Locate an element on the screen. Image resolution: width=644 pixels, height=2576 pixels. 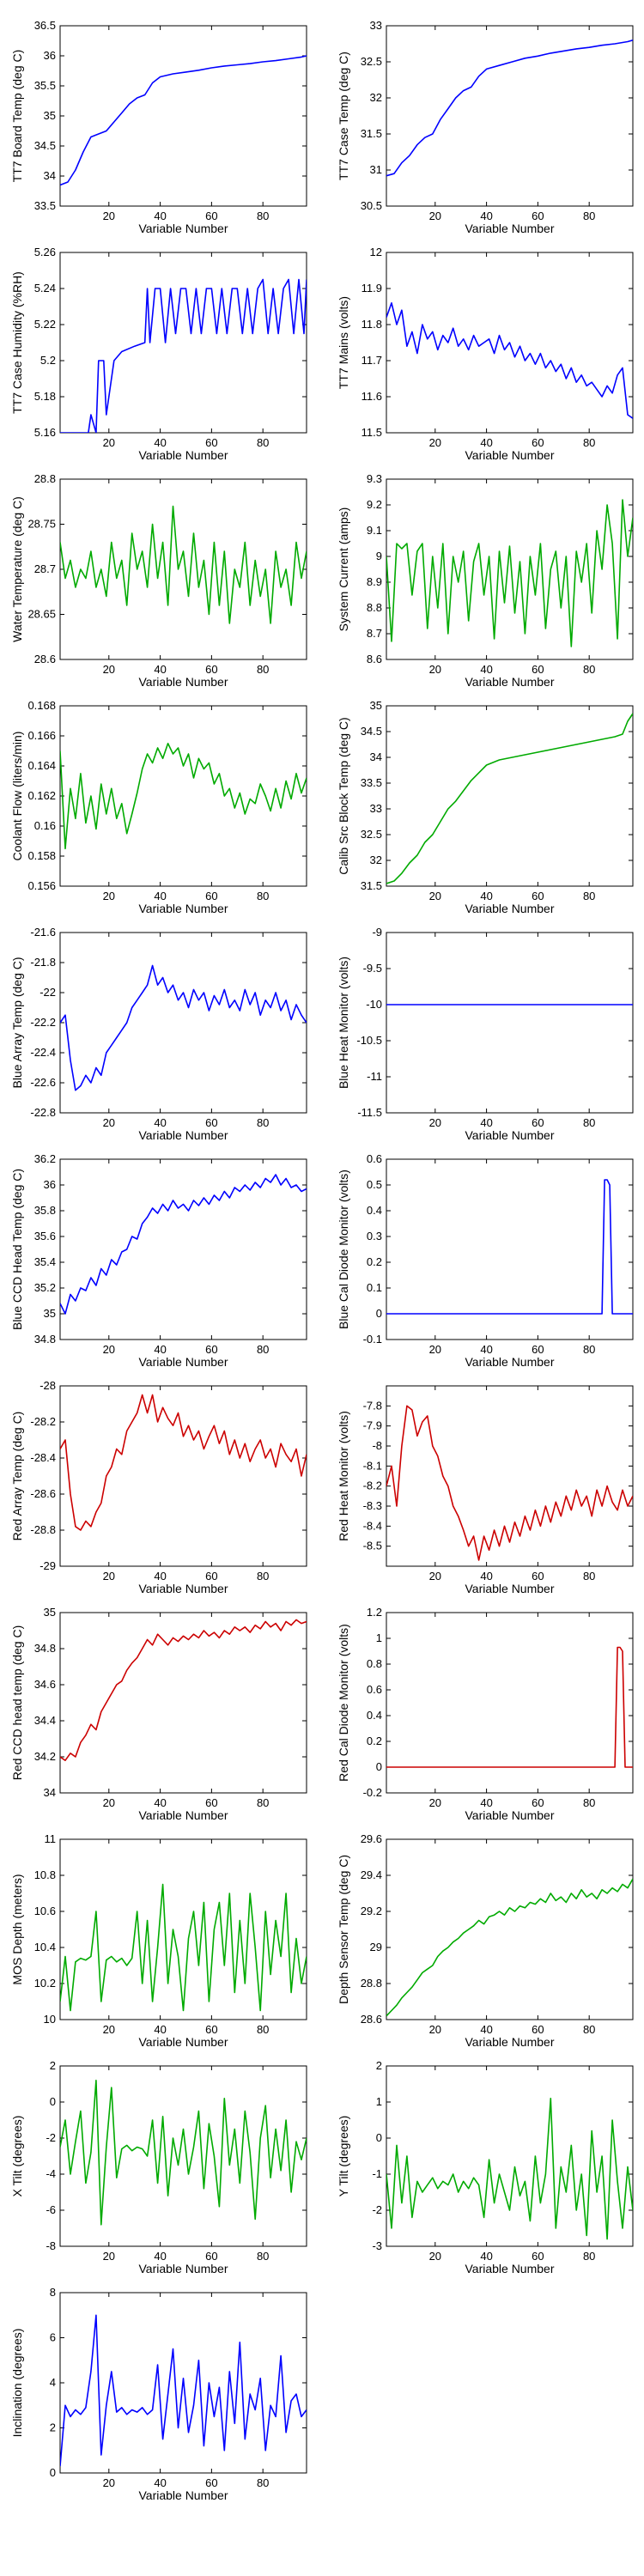
y-tick-label: 8.8 is located at coordinates (375, 607).